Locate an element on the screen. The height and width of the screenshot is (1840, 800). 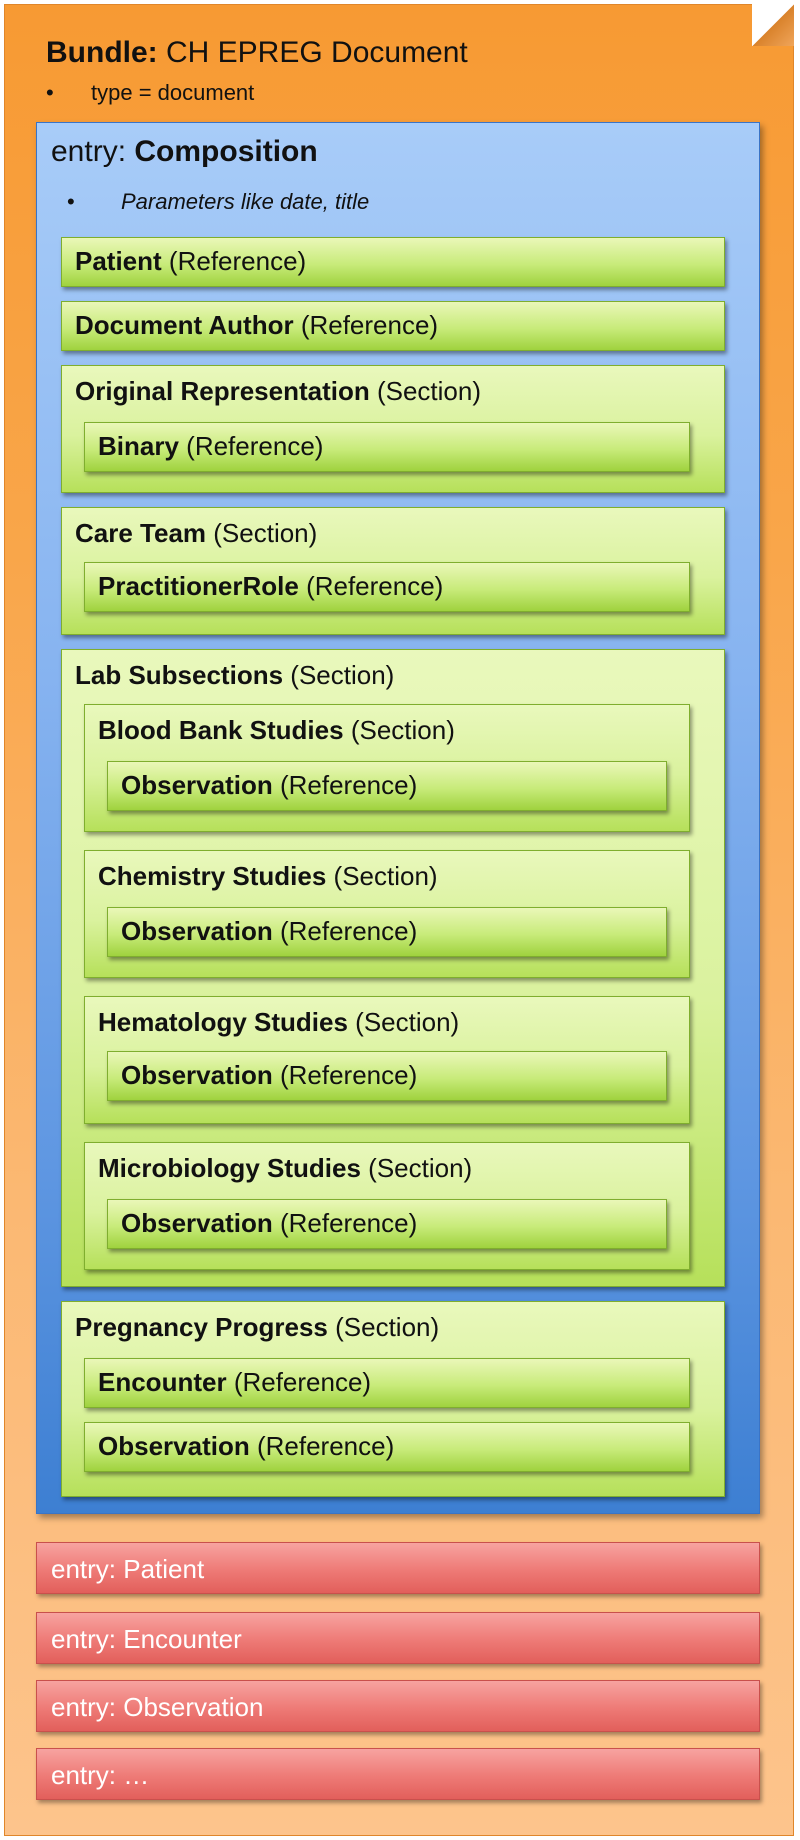
entry-encounter: entry: Encounter is located at coordinates (398, 1638).